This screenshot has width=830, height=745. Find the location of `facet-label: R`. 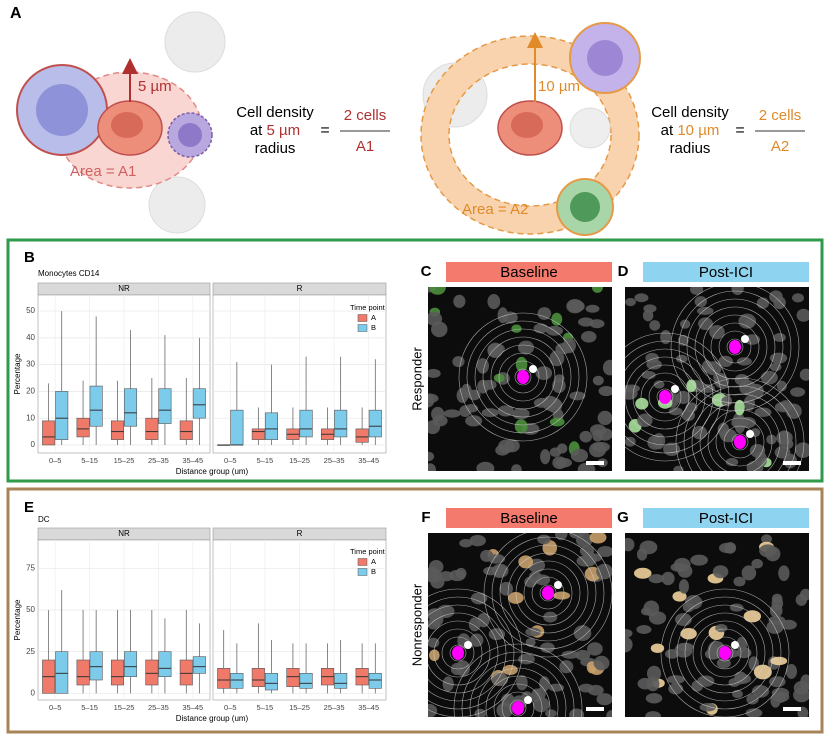

facet-label: R is located at coordinates (300, 288).